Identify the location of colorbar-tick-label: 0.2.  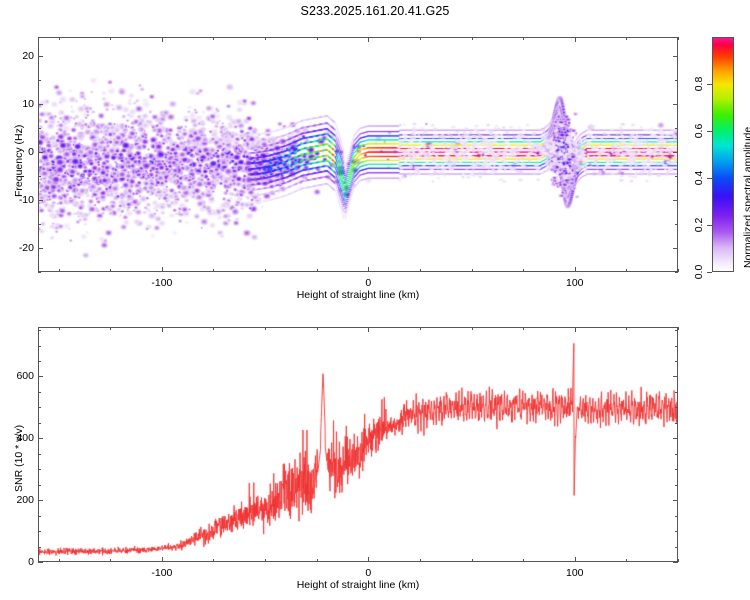
(699, 225).